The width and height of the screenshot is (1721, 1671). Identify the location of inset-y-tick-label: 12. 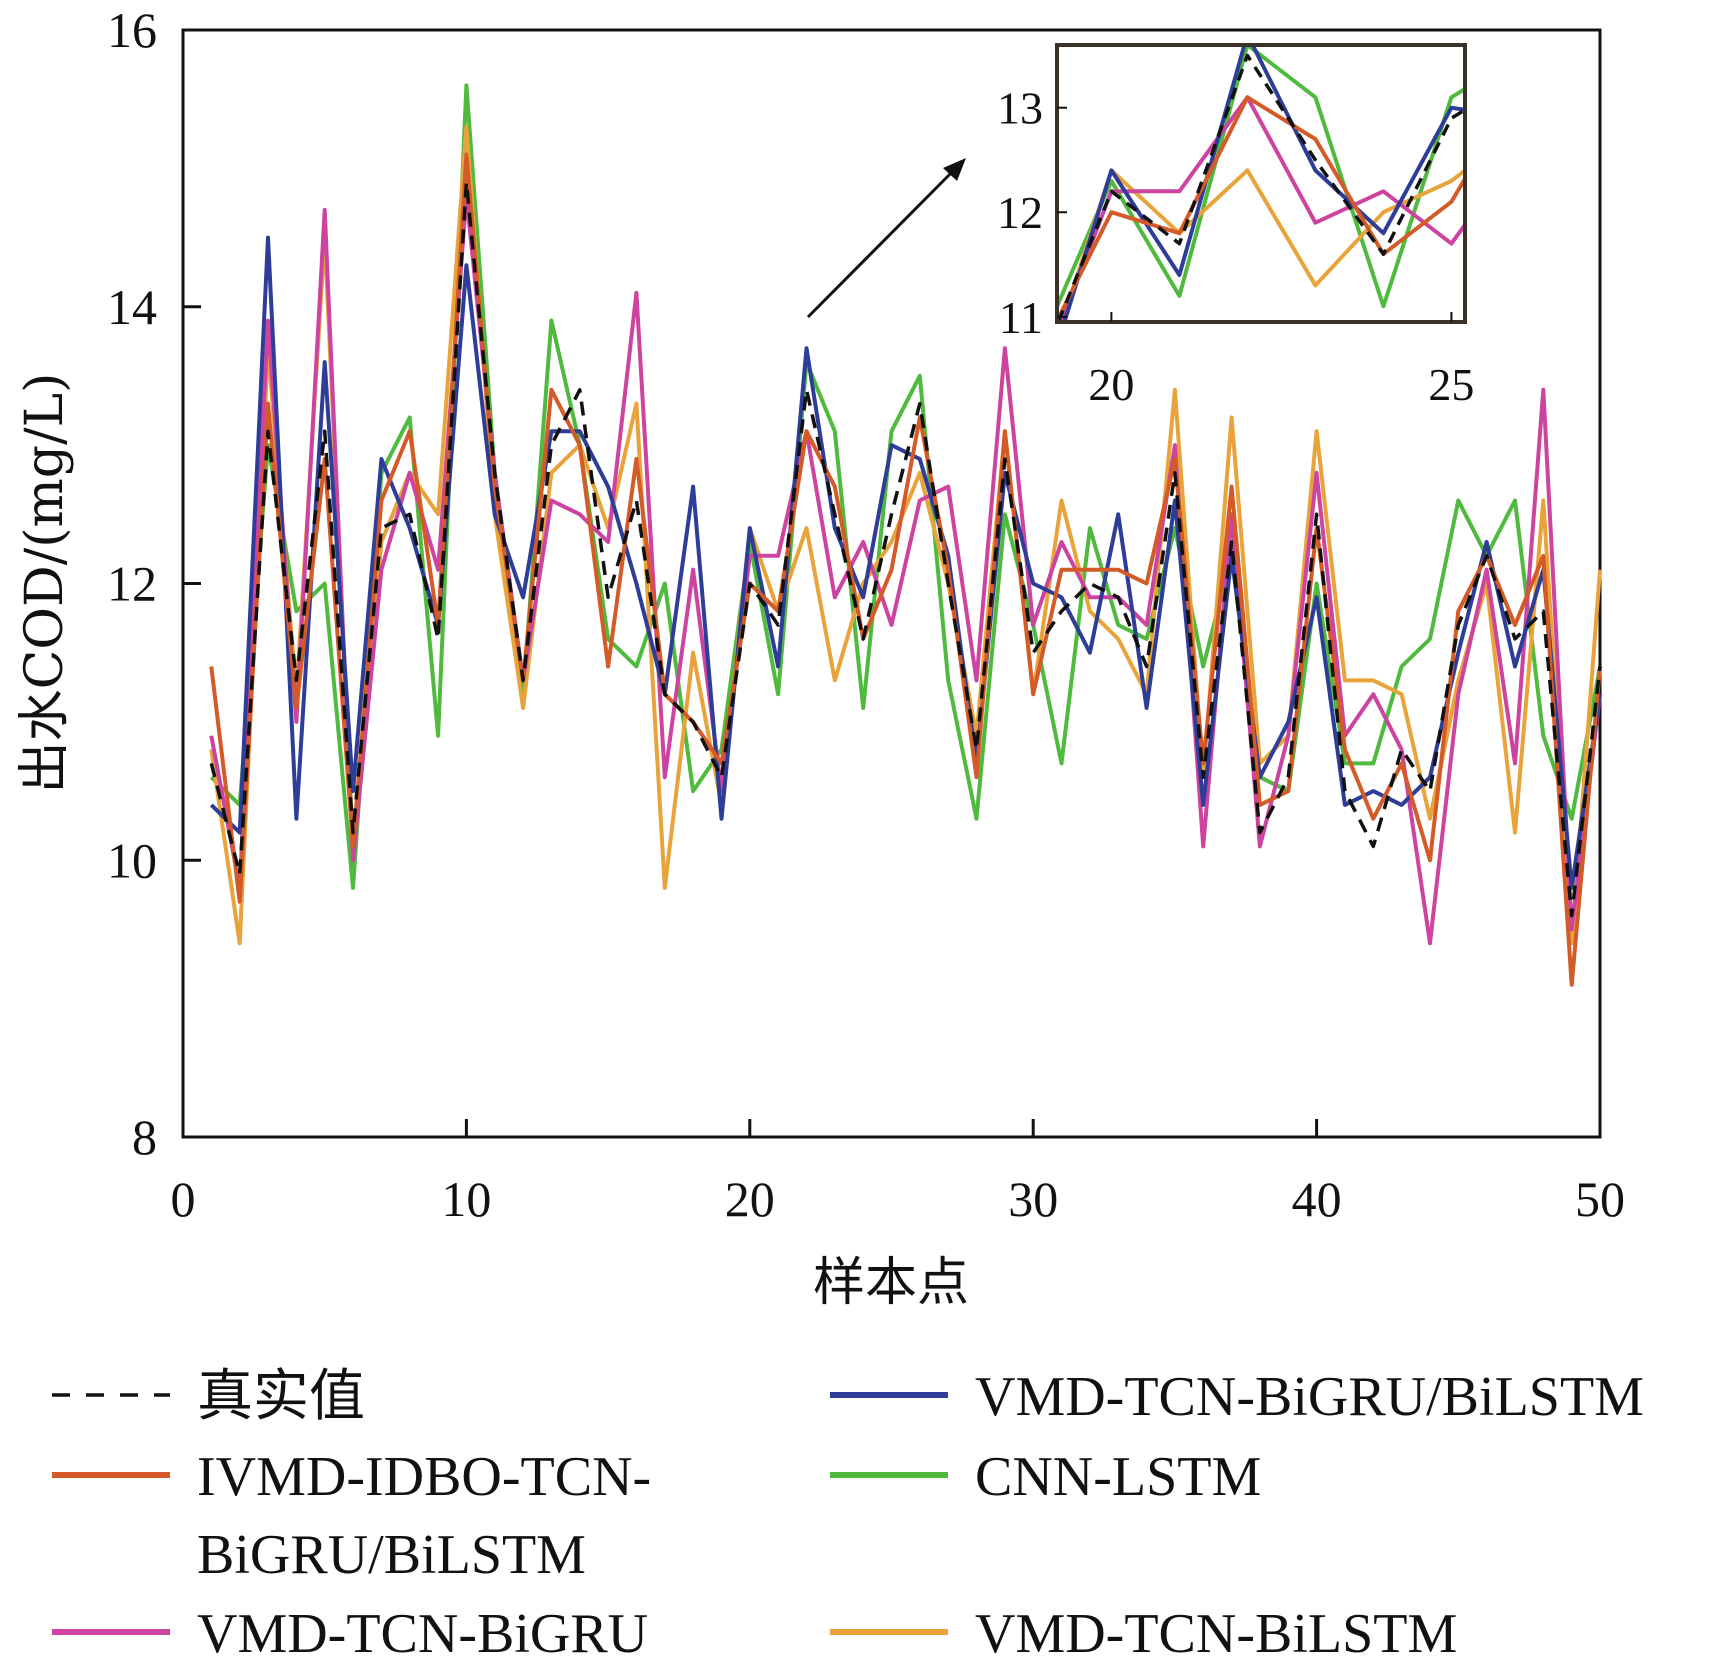
(1020, 212).